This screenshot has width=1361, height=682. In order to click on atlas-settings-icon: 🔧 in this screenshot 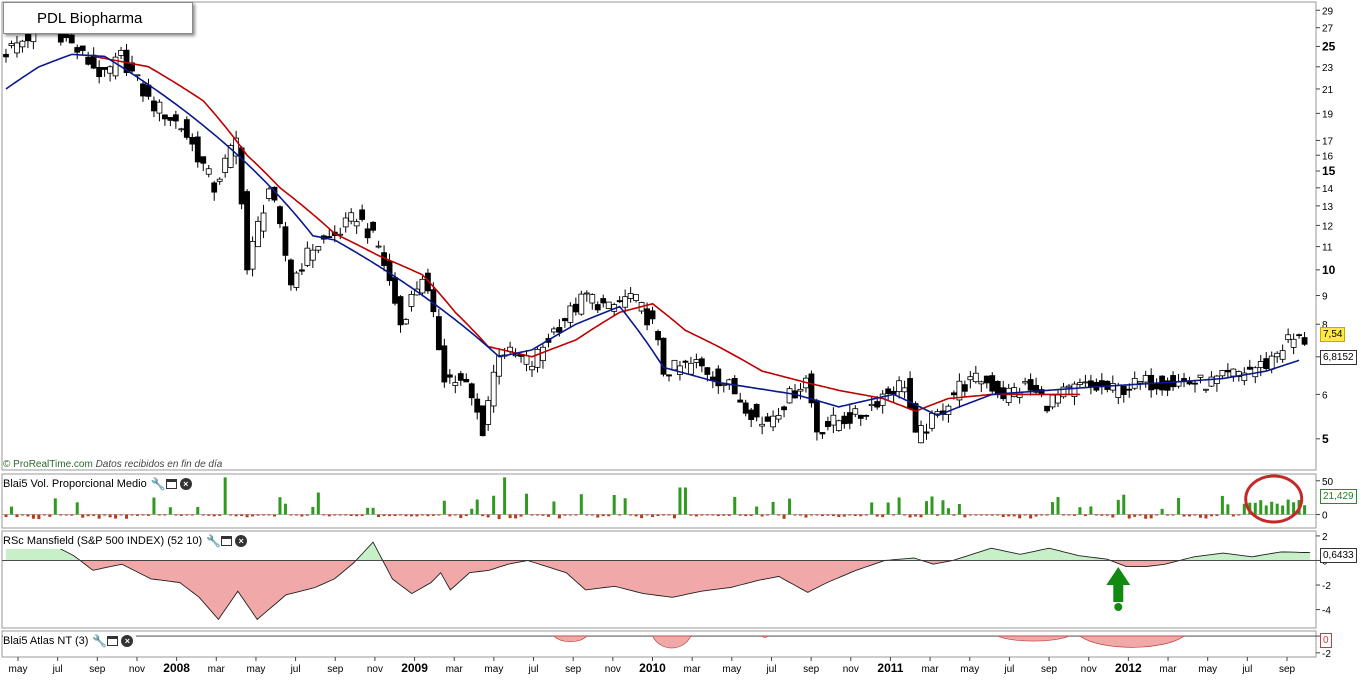, I will do `click(100, 641)`.